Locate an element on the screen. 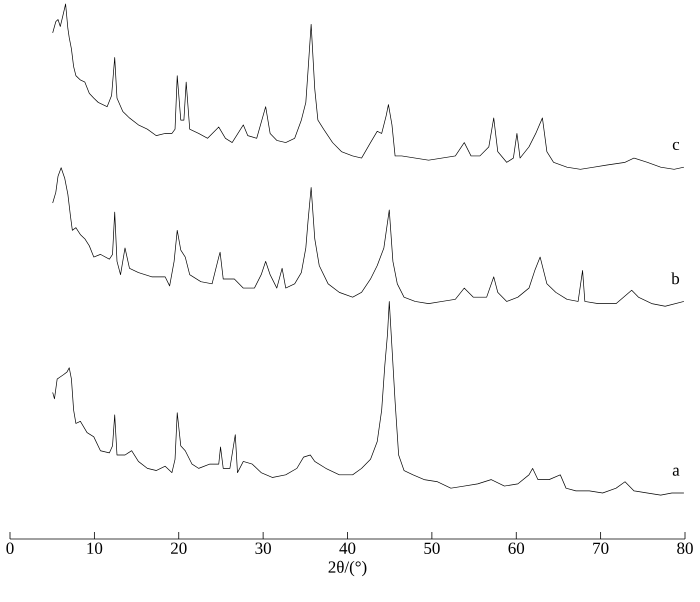 This screenshot has width=700, height=602. x-tick-label: 40 is located at coordinates (347, 548).